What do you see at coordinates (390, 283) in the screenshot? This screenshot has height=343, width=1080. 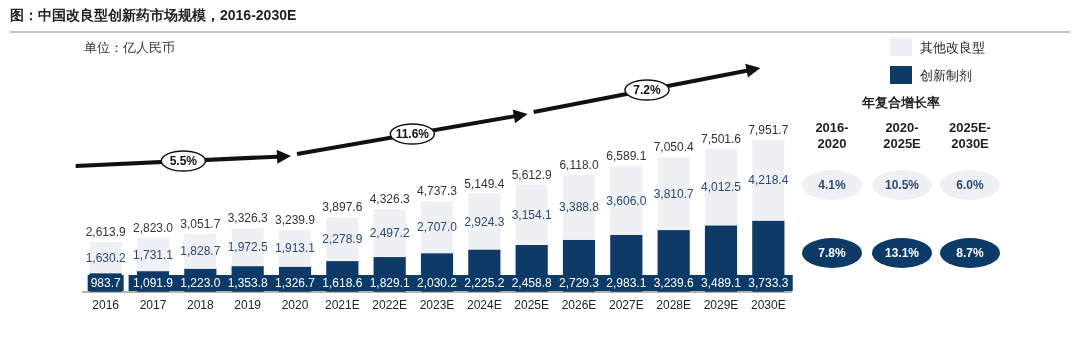 I see `data-label: 1,829.1` at bounding box center [390, 283].